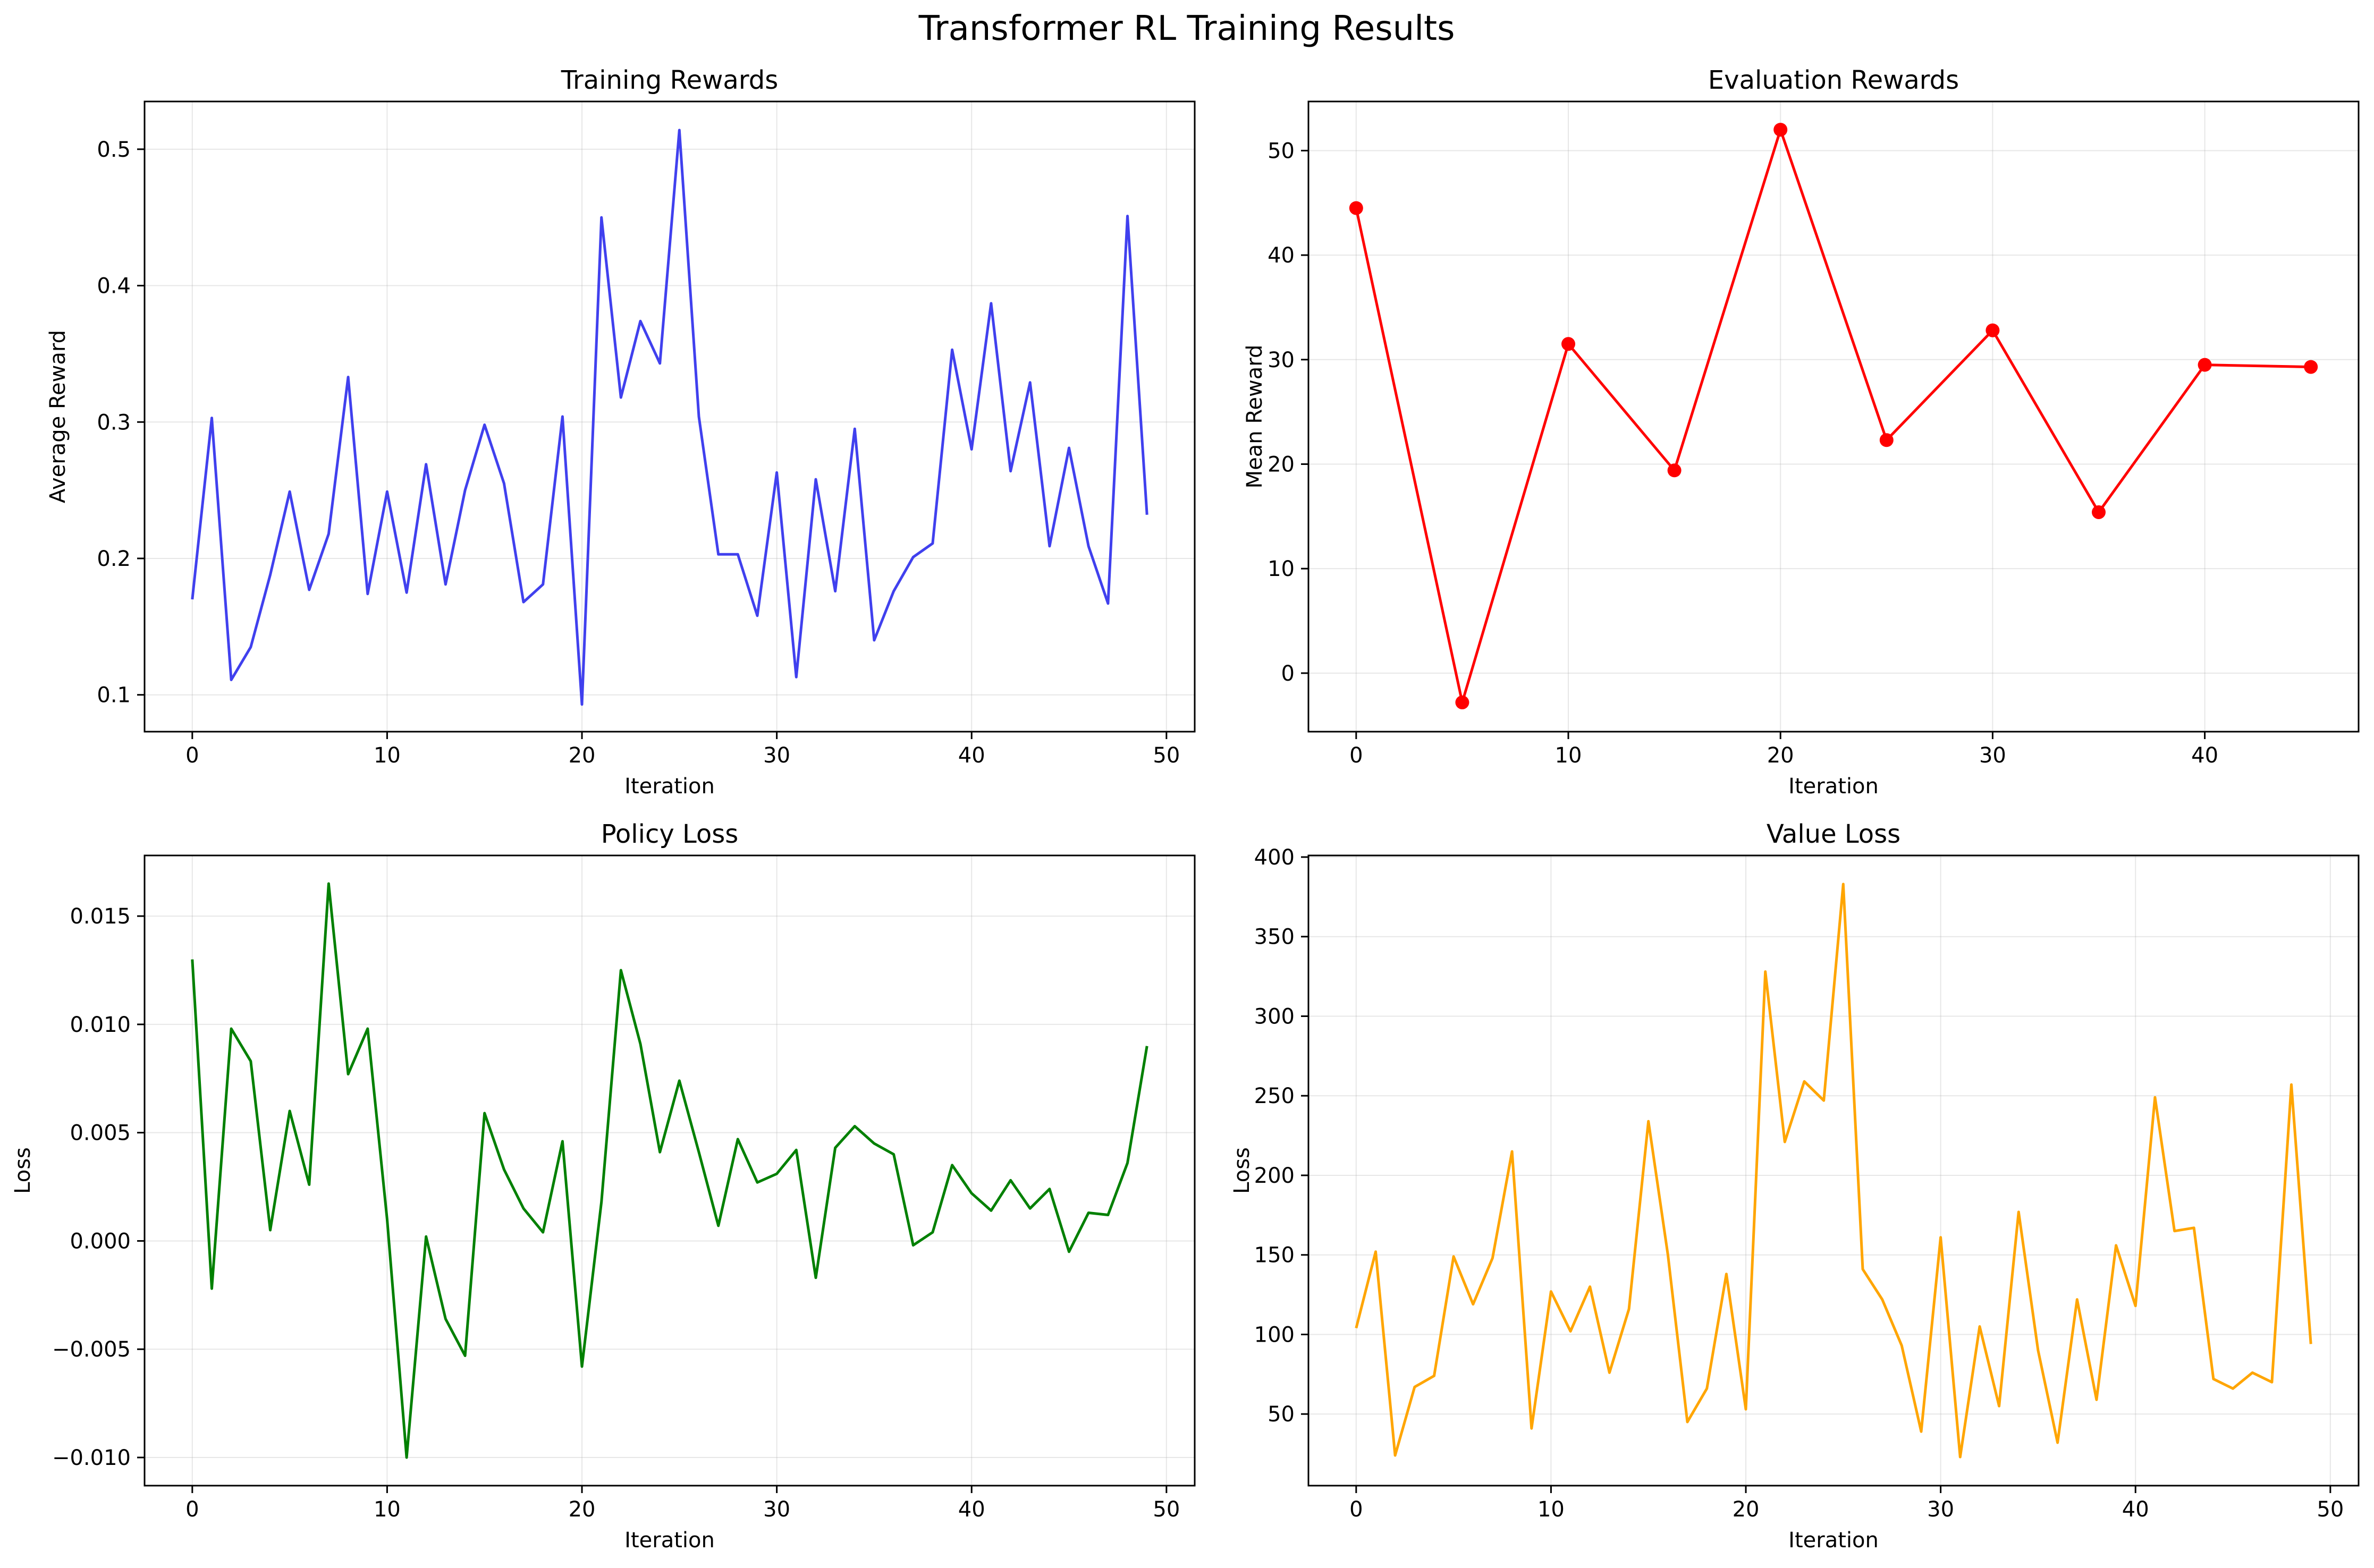 The height and width of the screenshot is (1568, 2374). What do you see at coordinates (114, 695) in the screenshot?
I see `y-tick-label: 0.1` at bounding box center [114, 695].